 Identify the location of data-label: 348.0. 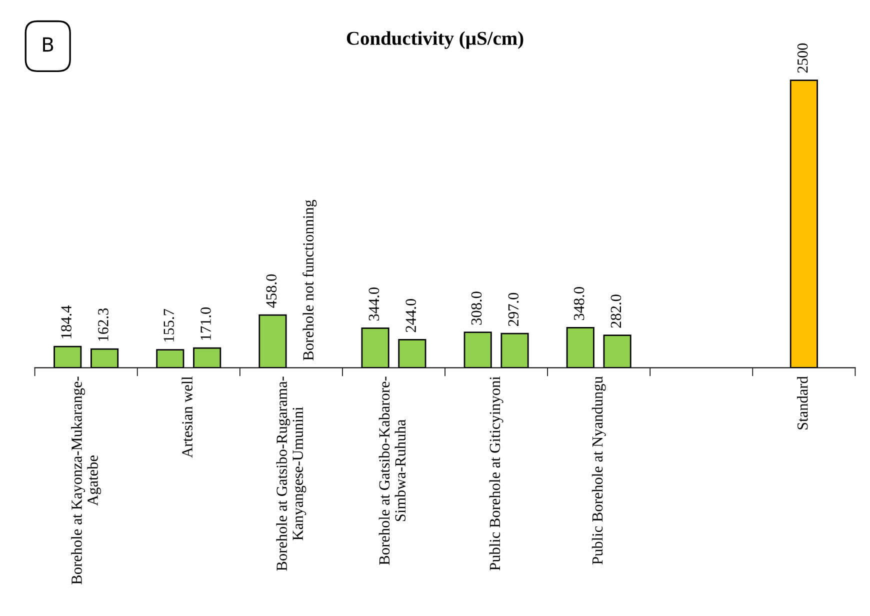
(579, 303).